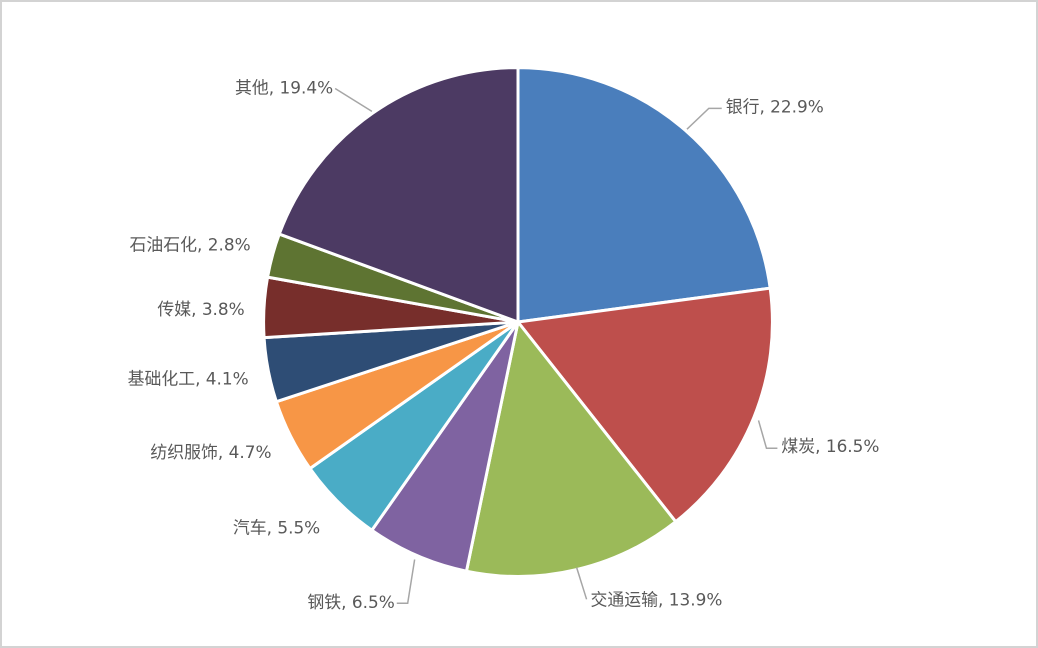 The image size is (1038, 648). I want to click on slice-label-5: 纺织服饰, 4.7%, so click(210, 452).